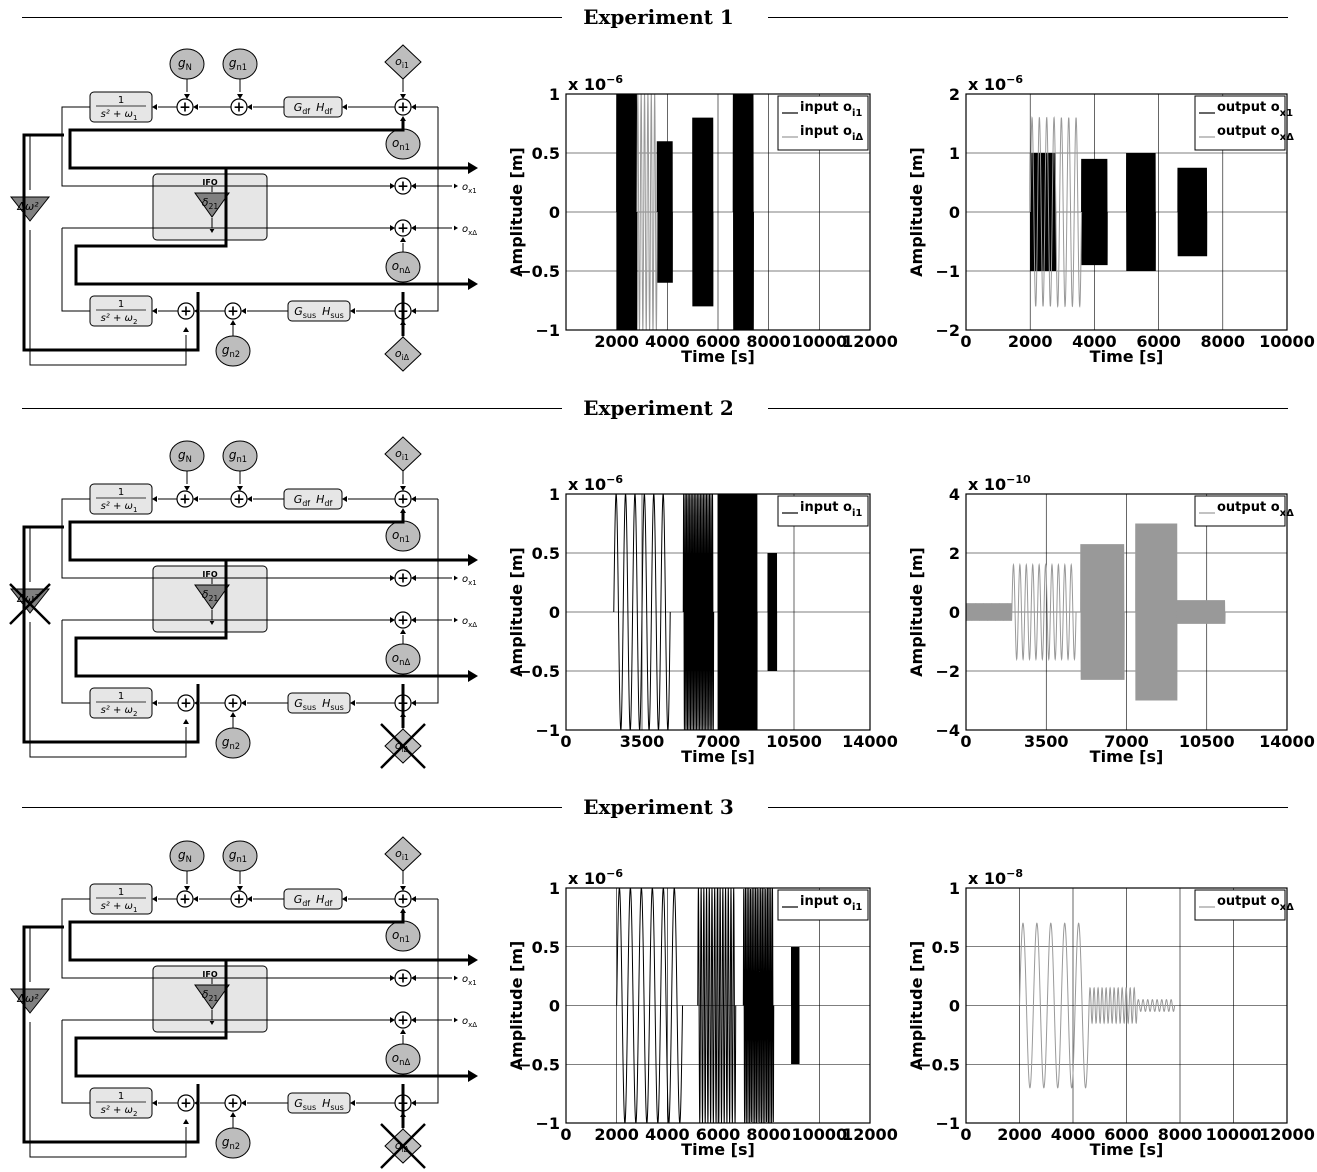  What do you see at coordinates (947, 730) in the screenshot?
I see `y-tick-label: −4` at bounding box center [947, 730].